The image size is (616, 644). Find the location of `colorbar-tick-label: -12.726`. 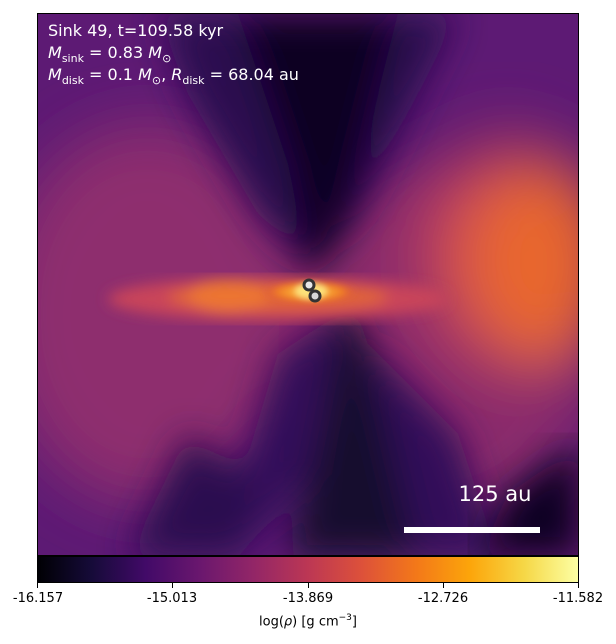

colorbar-tick-label: -12.726 is located at coordinates (443, 598).